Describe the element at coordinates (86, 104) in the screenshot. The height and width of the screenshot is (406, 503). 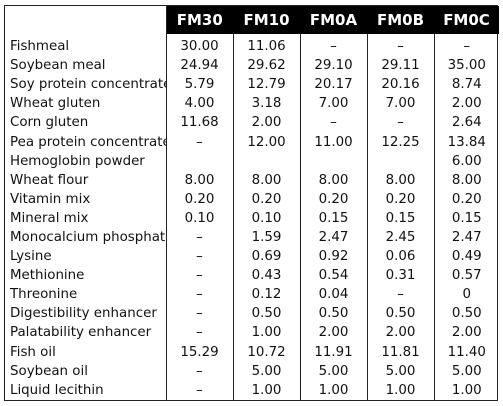
I see `ingredient-label: Wheat gluten` at that location.